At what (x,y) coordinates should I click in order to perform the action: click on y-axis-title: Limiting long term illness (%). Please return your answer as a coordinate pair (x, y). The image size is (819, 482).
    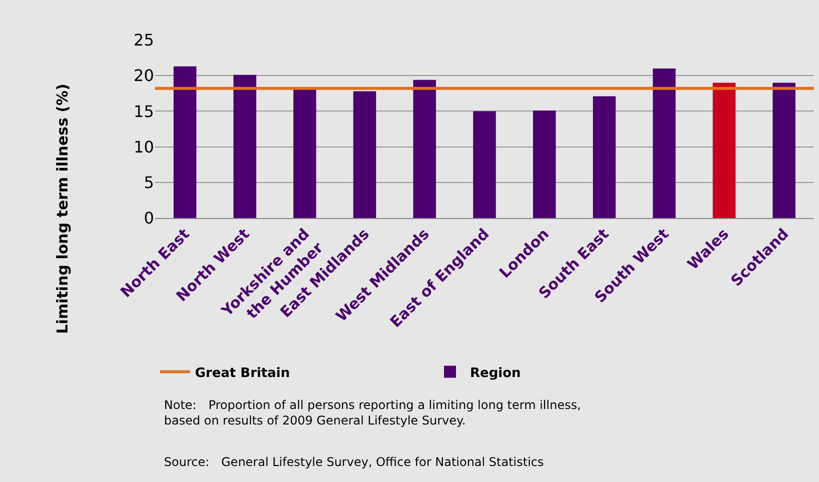
    Looking at the image, I should click on (63, 209).